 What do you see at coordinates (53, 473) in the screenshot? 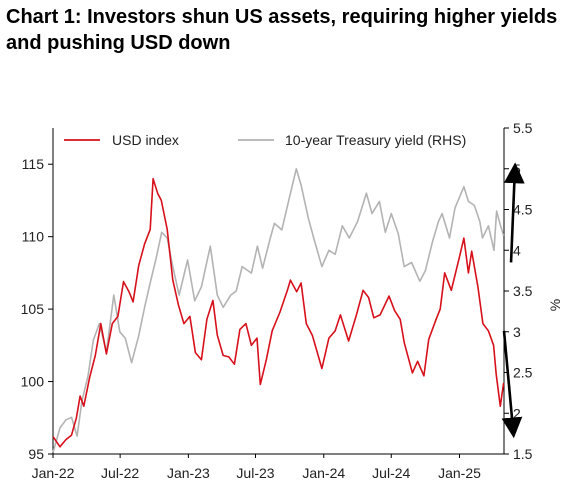
I see `x-tick-label: Jan-22` at bounding box center [53, 473].